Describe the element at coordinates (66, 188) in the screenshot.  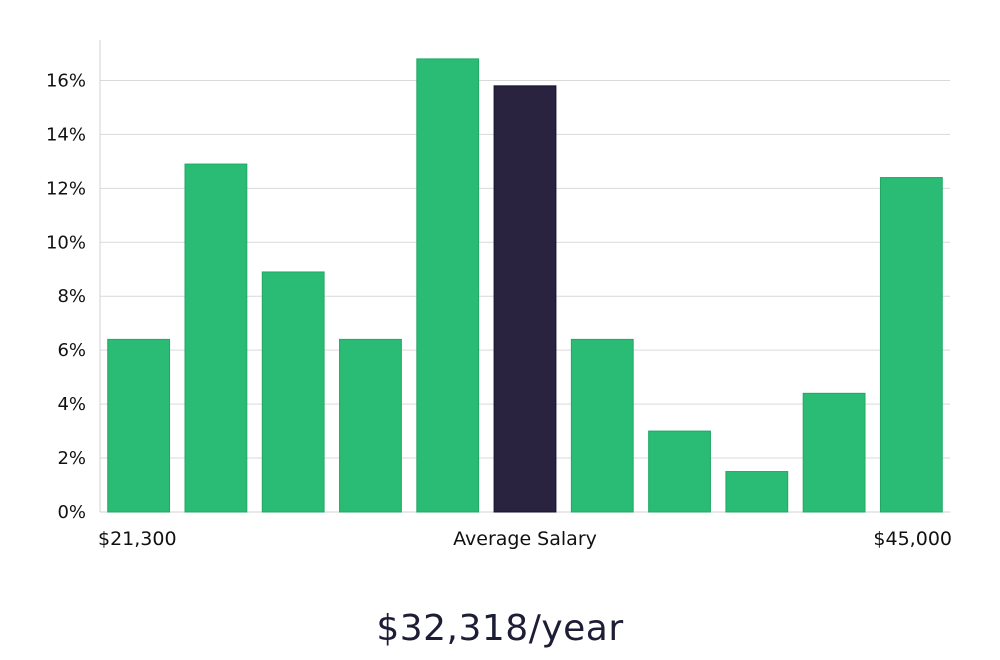
I see `y-tick-label: 12%` at that location.